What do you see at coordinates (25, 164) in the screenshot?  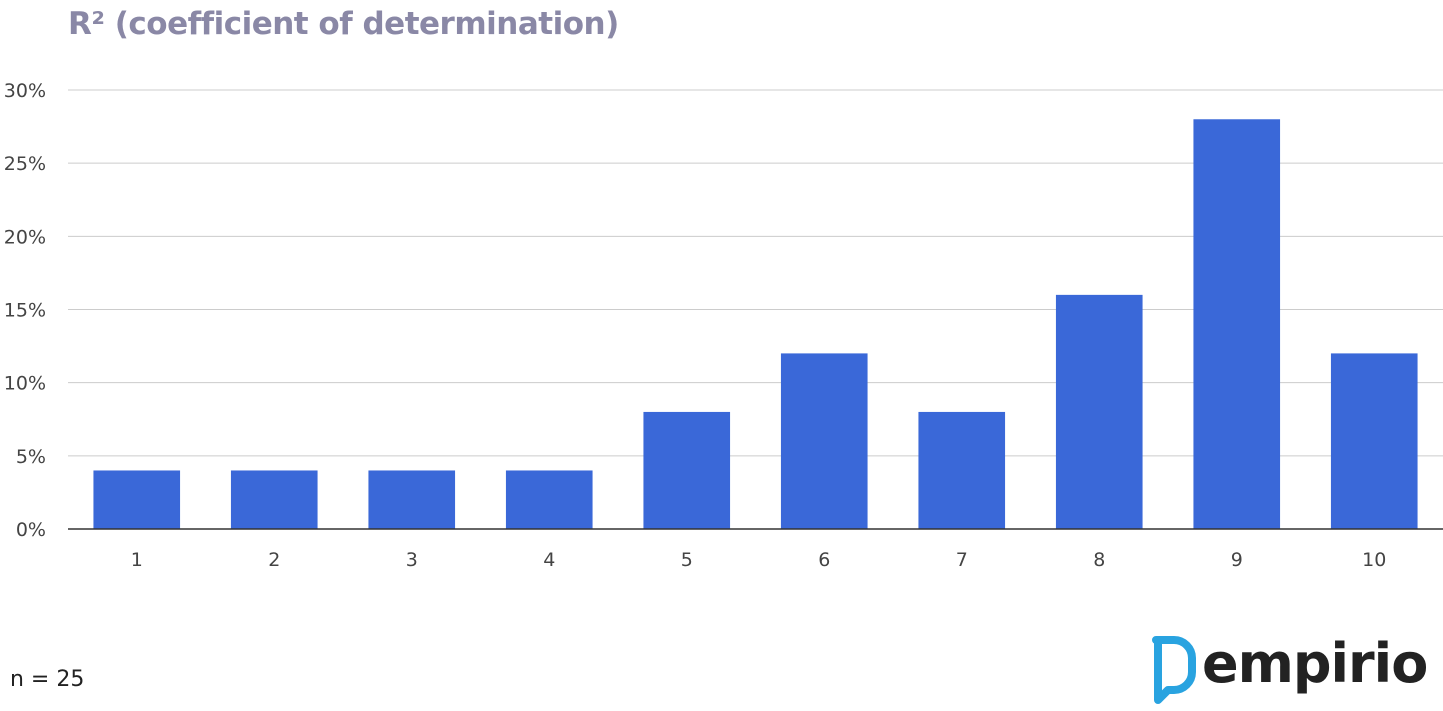 I see `y-tick-label: 25%` at bounding box center [25, 164].